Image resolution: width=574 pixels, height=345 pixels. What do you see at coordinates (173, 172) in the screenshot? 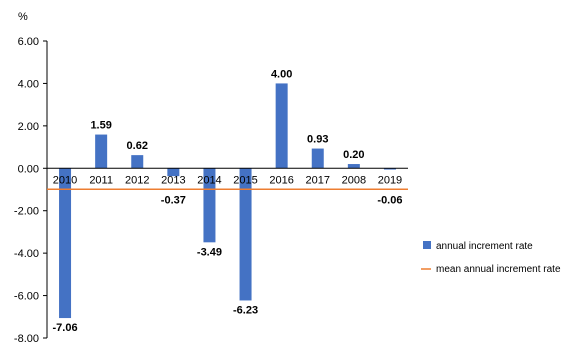
I see `bar-2013` at bounding box center [173, 172].